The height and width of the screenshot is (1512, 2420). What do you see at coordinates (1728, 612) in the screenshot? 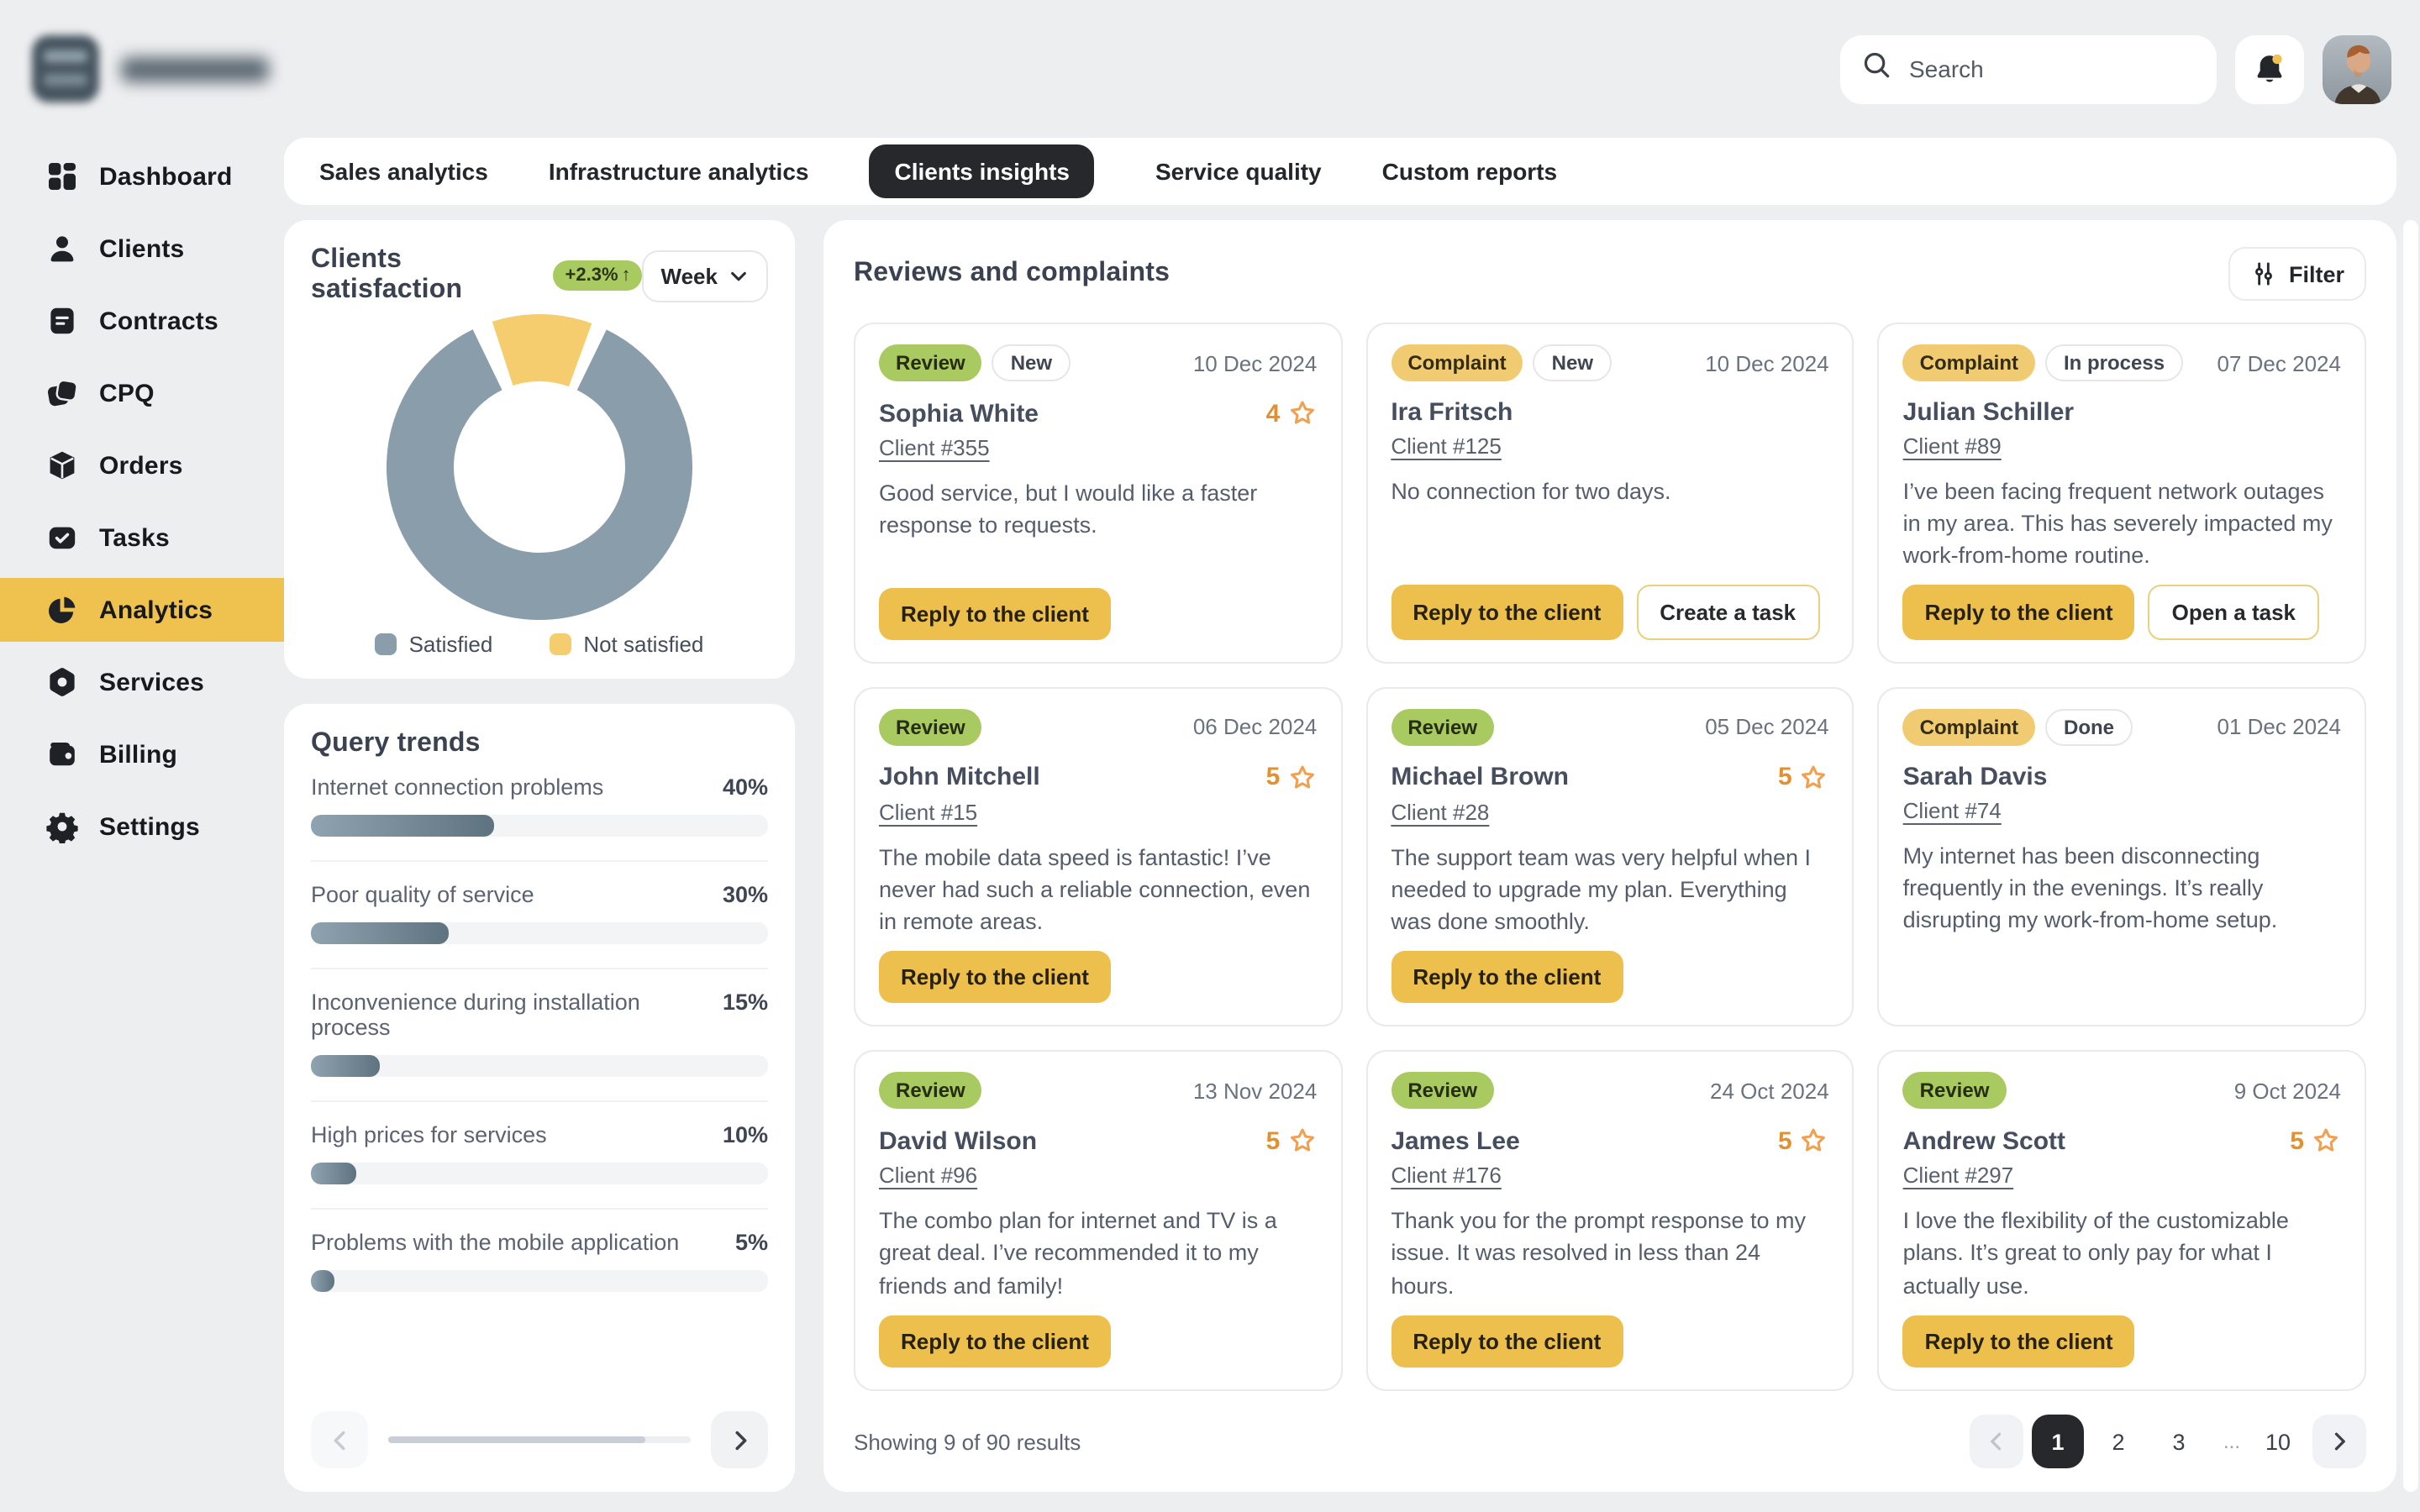
I see `create-a-task-button: Create a task` at bounding box center [1728, 612].